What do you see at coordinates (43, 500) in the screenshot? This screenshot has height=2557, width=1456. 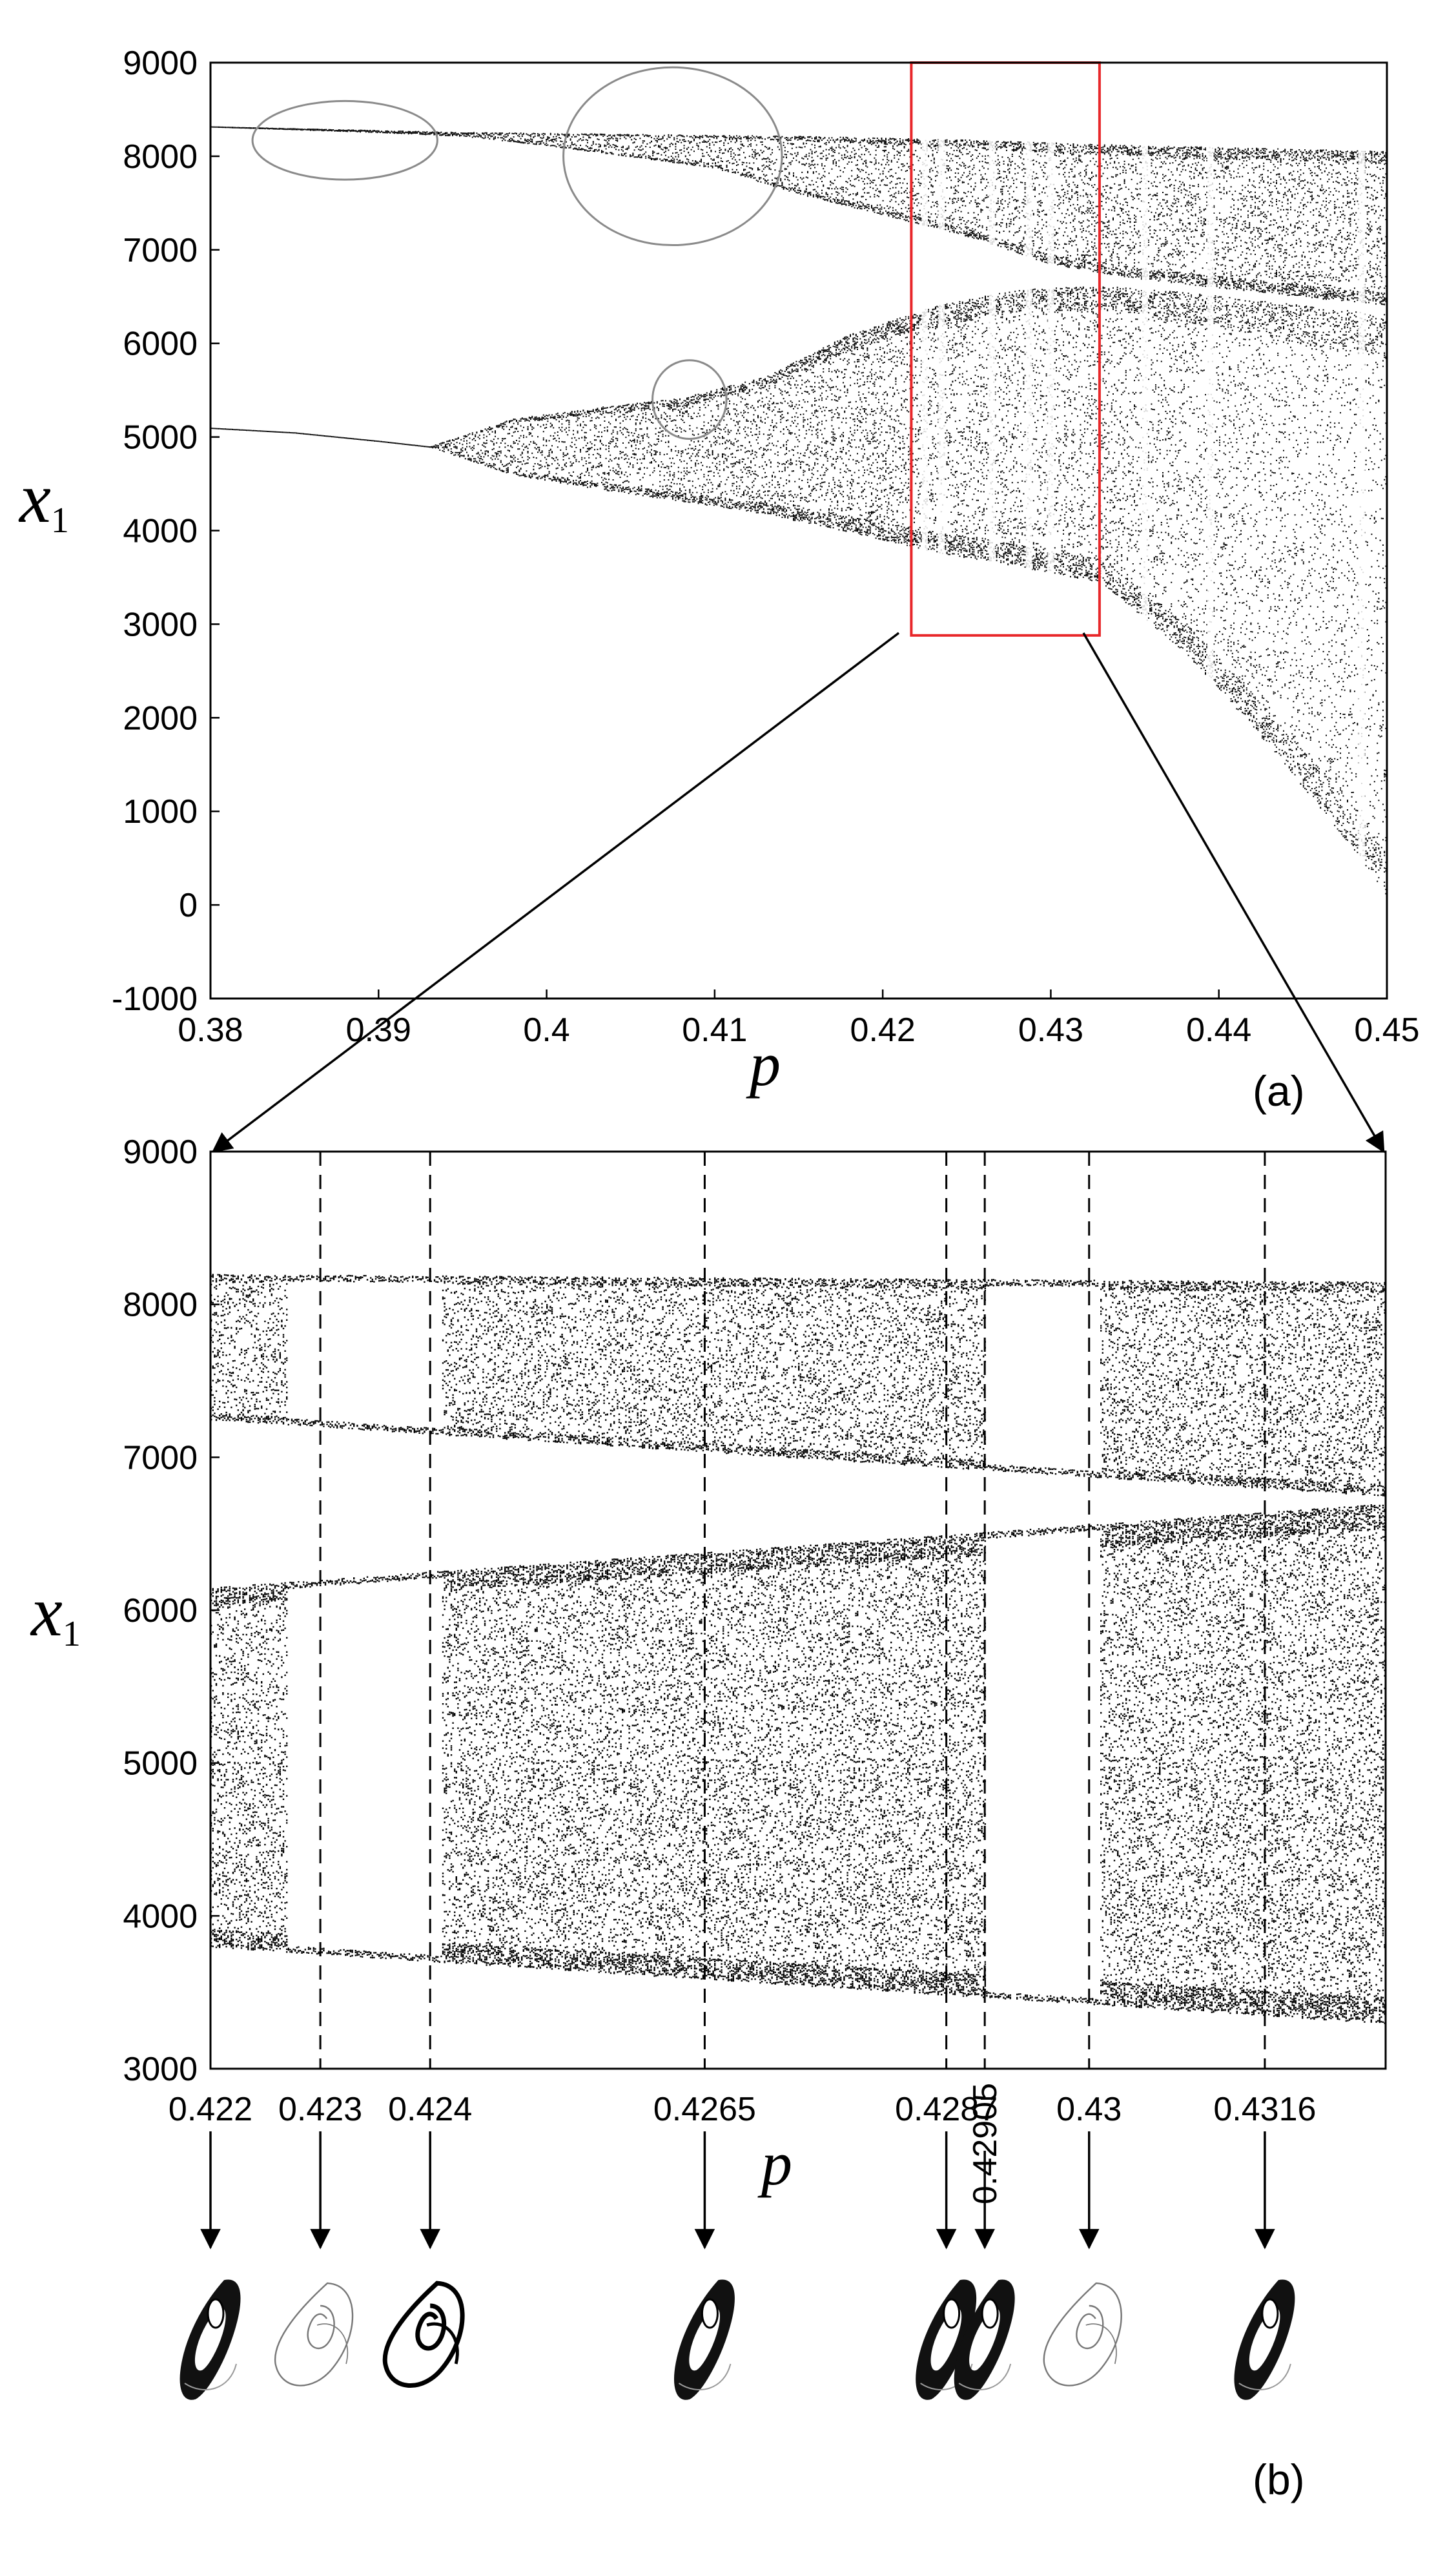 I see `panel-a-ylabel: x1` at bounding box center [43, 500].